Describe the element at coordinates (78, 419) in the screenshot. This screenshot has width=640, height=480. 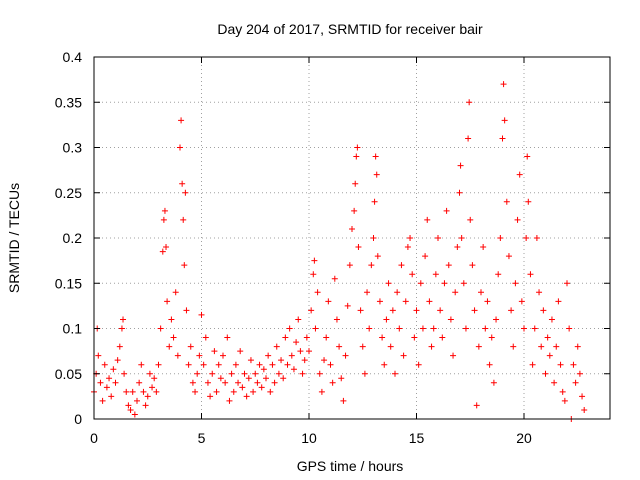
I see `y-tick-label: 0` at that location.